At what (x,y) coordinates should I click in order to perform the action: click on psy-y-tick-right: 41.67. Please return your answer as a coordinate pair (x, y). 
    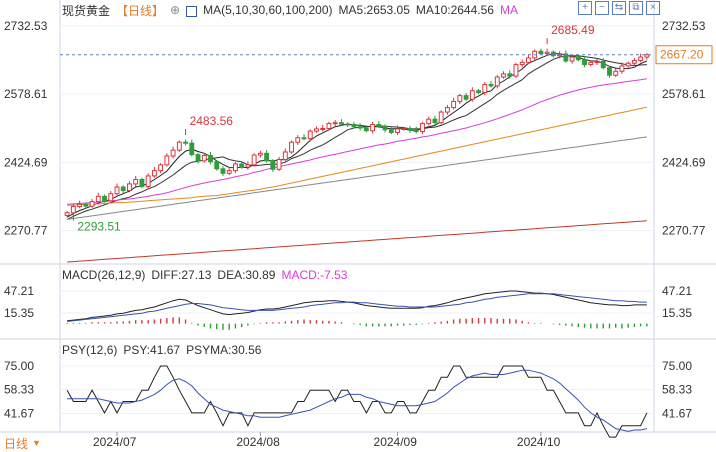
    Looking at the image, I should click on (677, 413).